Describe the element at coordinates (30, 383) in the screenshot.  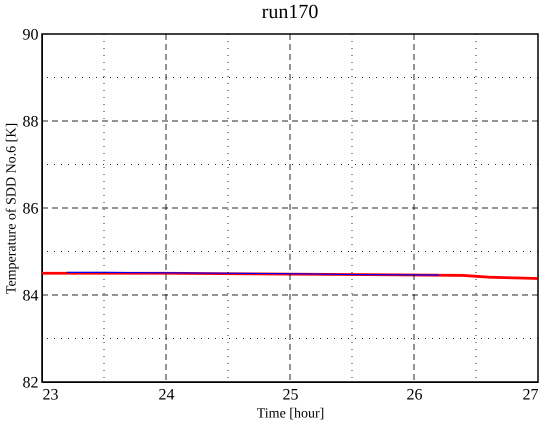
I see `y-tick-label: 82` at that location.